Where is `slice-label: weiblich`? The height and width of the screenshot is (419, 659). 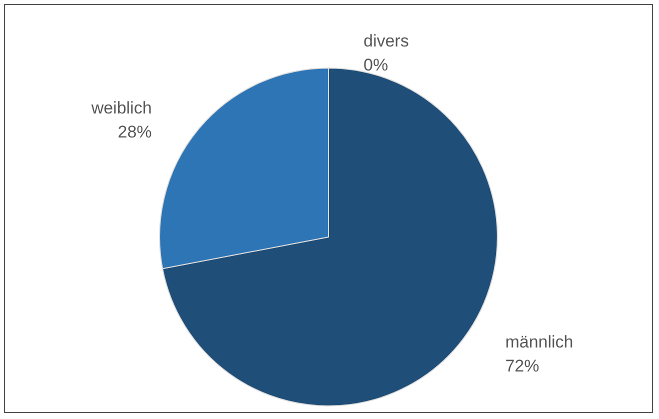 slice-label: weiblich is located at coordinates (121, 108).